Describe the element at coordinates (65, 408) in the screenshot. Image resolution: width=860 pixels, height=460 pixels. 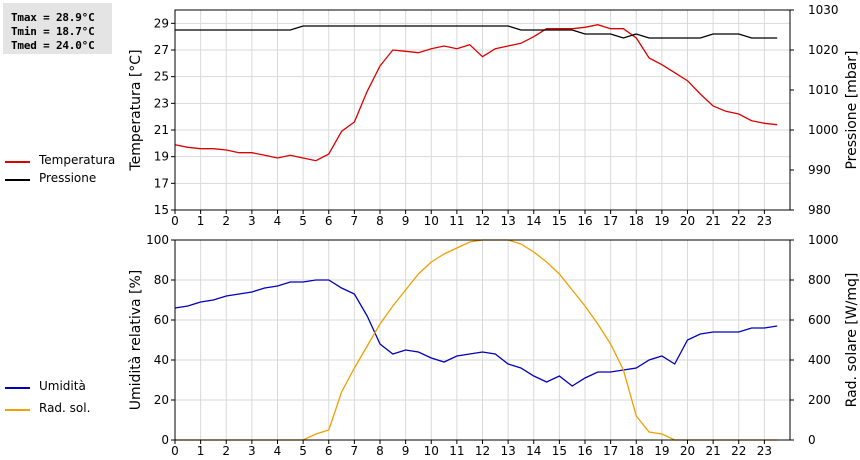
I see `legend-label-rad-sol: Rad. sol.` at that location.